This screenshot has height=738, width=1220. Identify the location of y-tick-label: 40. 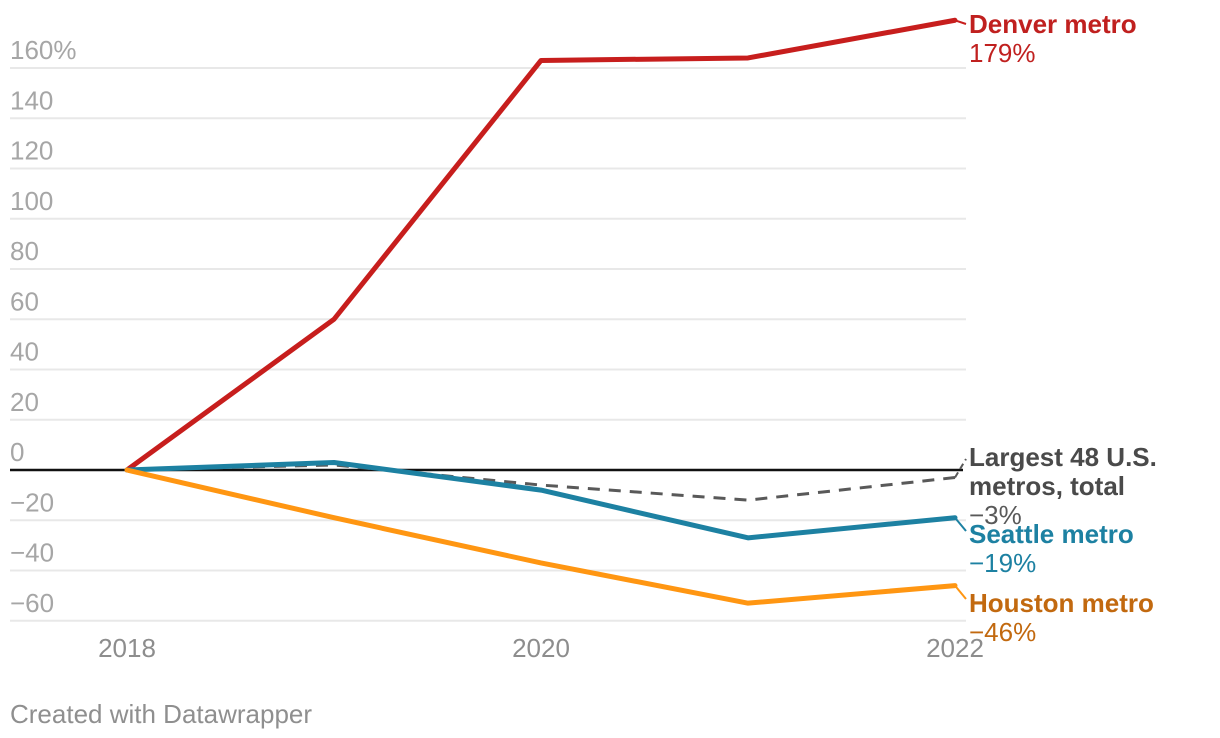
(24, 352).